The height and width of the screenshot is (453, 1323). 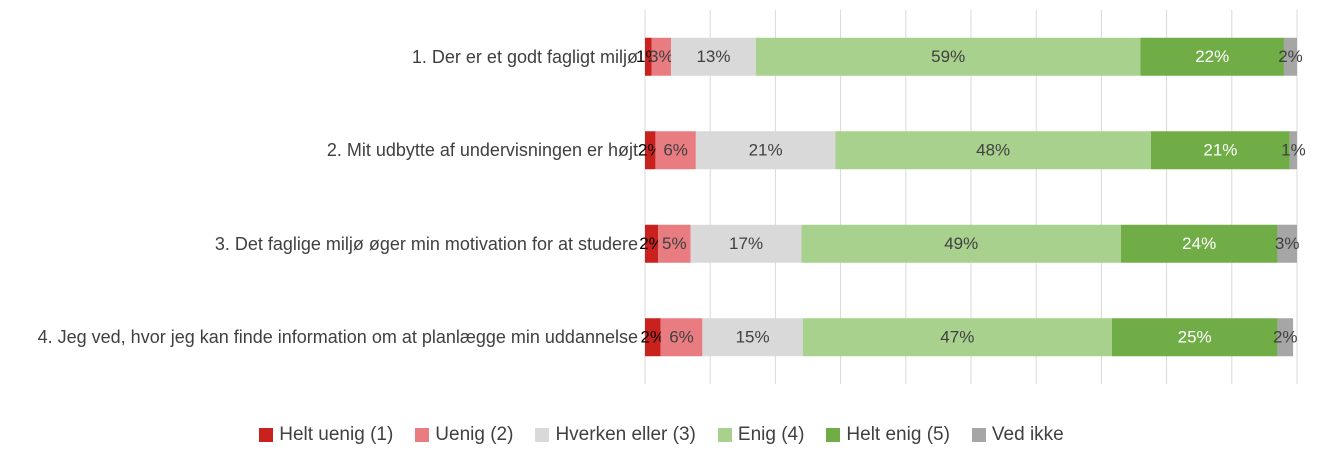 I want to click on legend-item: Ved ikke, so click(x=1017, y=435).